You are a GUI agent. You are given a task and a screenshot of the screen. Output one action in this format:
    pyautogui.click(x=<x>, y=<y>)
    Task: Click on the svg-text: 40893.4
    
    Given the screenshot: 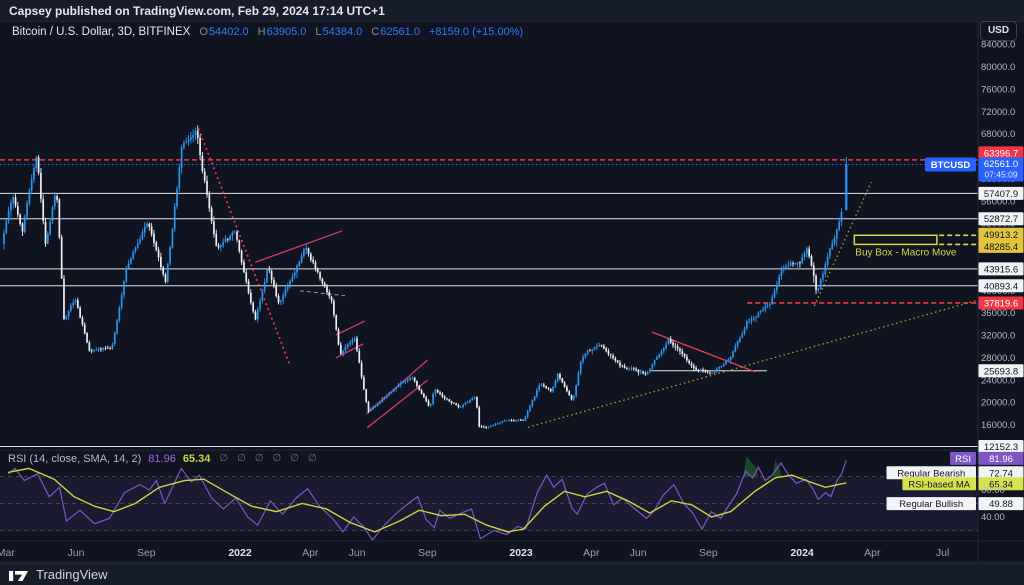 What is the action you would take?
    pyautogui.click(x=1001, y=286)
    